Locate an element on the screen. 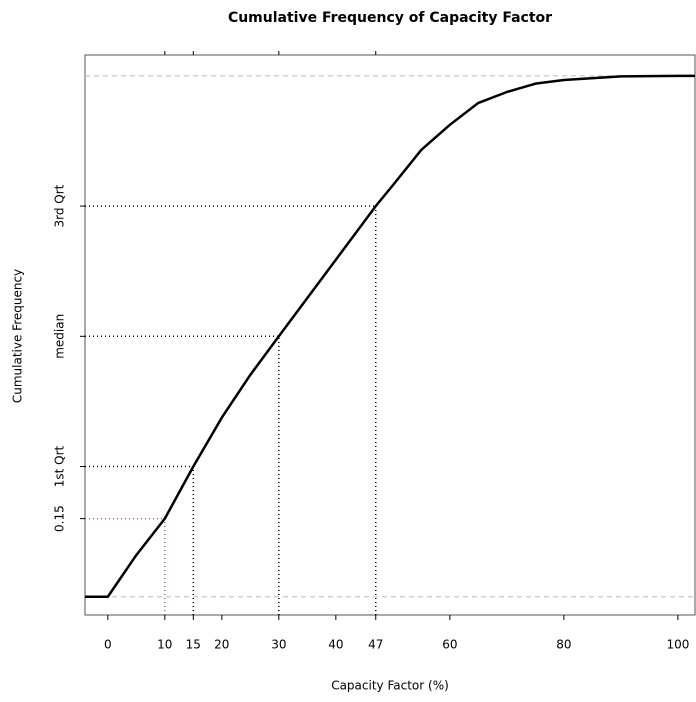 Image resolution: width=696 pixels, height=702 pixels. y-axis-label: Cumulative Frequency is located at coordinates (18, 336).